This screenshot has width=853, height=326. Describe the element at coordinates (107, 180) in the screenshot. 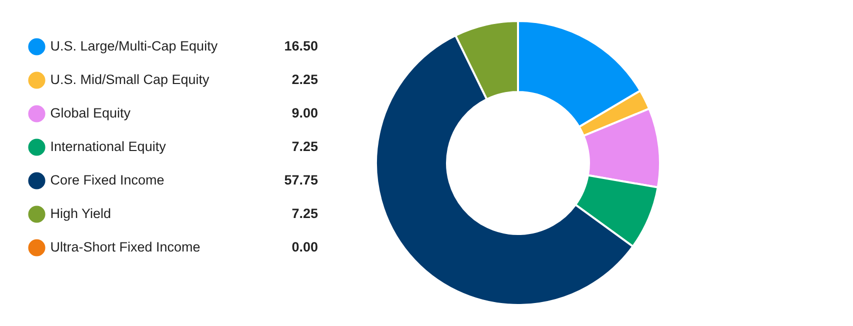

I see `legend-label: Core Fixed Income` at that location.